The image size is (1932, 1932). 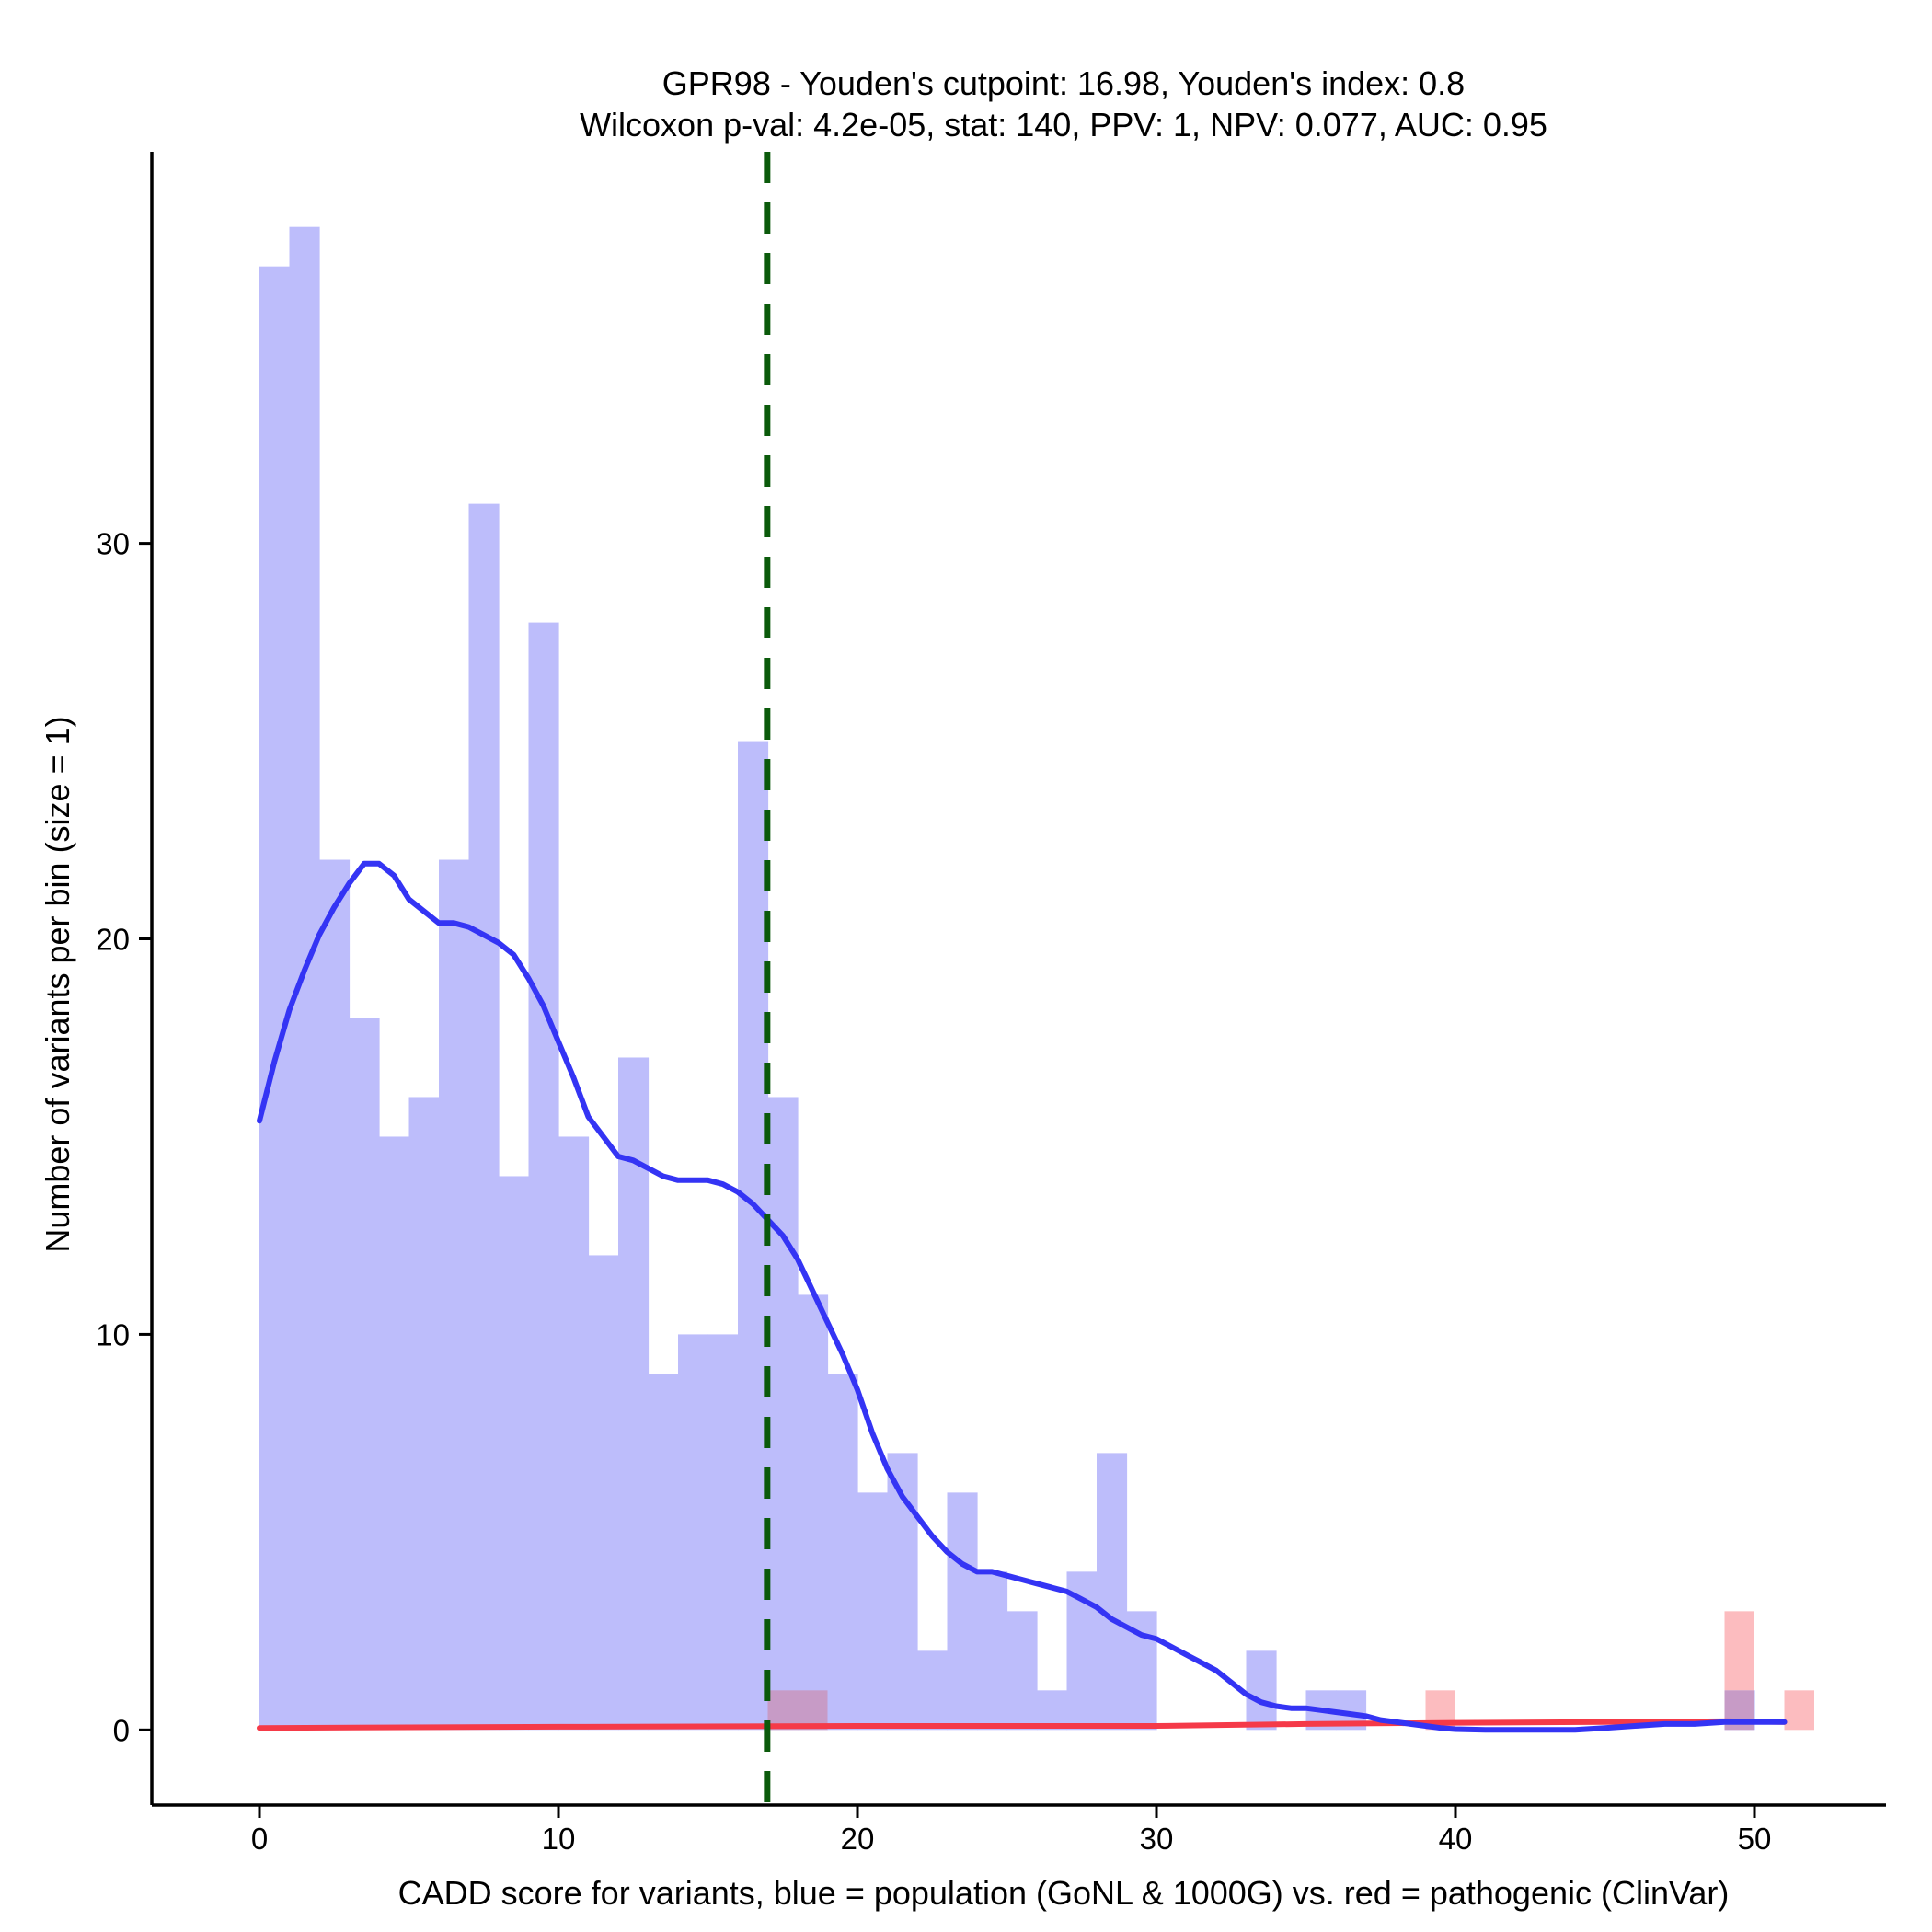 What do you see at coordinates (559, 1839) in the screenshot?
I see `x-tick-label: 10` at bounding box center [559, 1839].